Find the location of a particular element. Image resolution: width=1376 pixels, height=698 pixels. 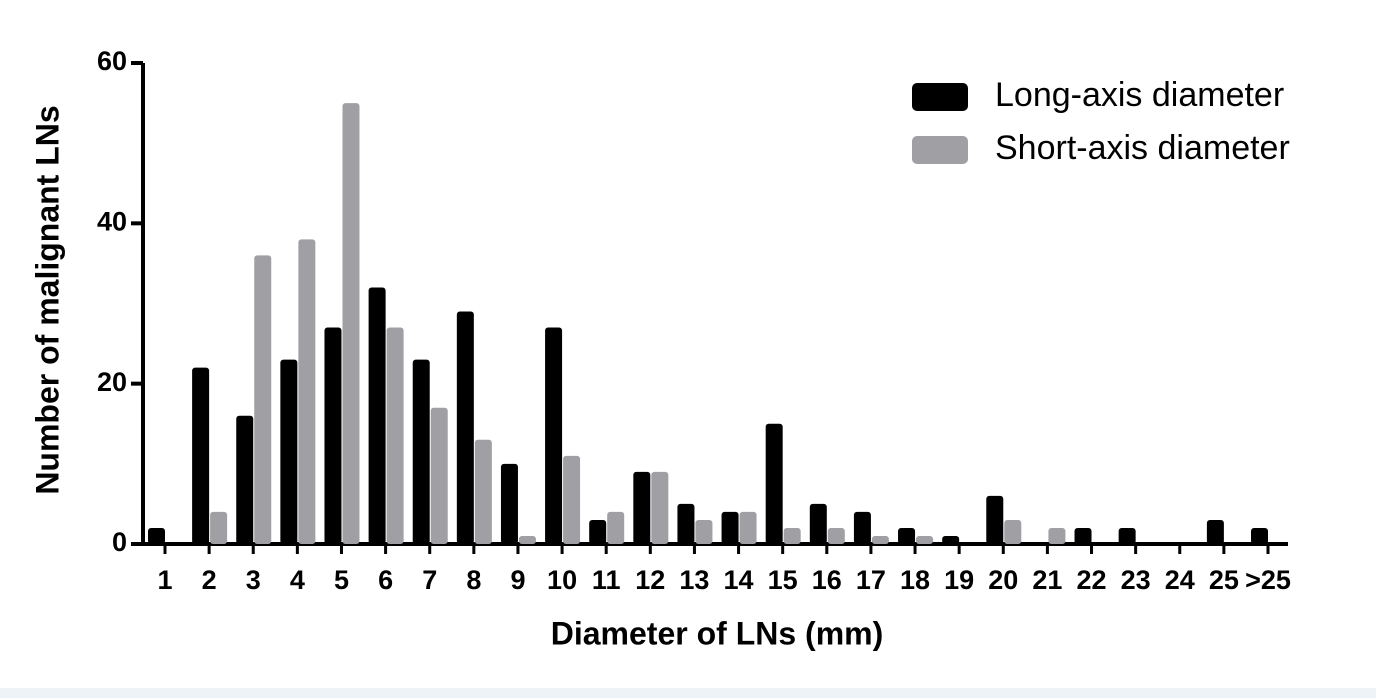

x-tick-label: >25 is located at coordinates (1268, 580).